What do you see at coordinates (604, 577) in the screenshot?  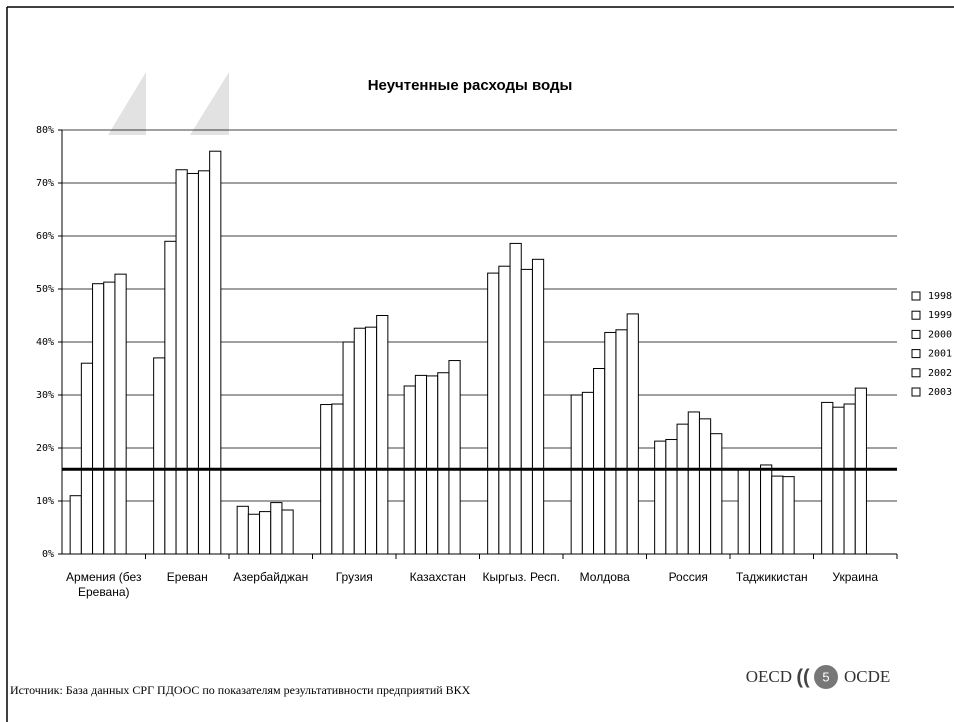 I see `x-tick-label: Молдова` at bounding box center [604, 577].